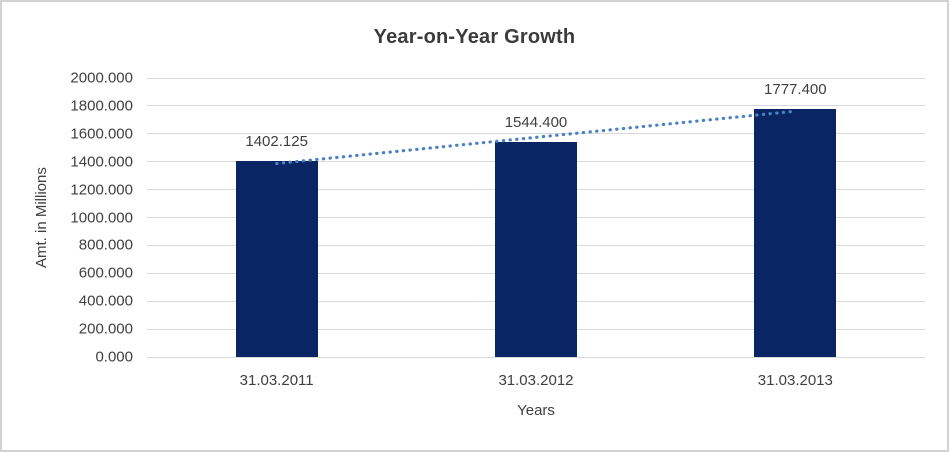 This screenshot has width=949, height=452. What do you see at coordinates (276, 259) in the screenshot?
I see `bar-31.03.2011` at bounding box center [276, 259].